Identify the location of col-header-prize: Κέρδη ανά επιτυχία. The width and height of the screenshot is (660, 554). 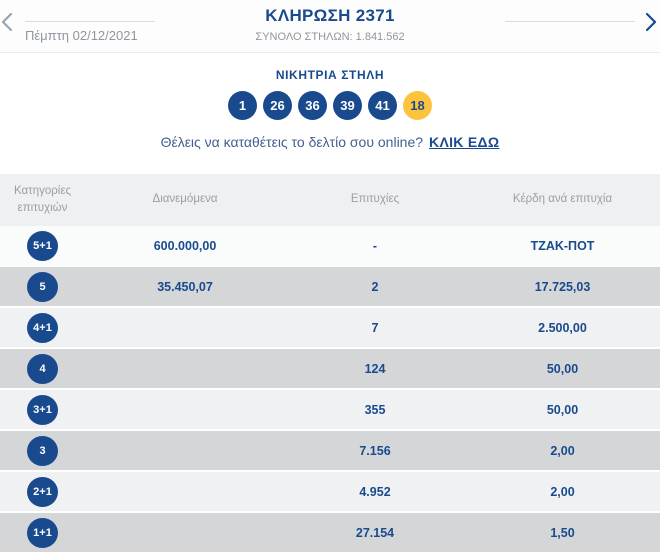
(562, 199).